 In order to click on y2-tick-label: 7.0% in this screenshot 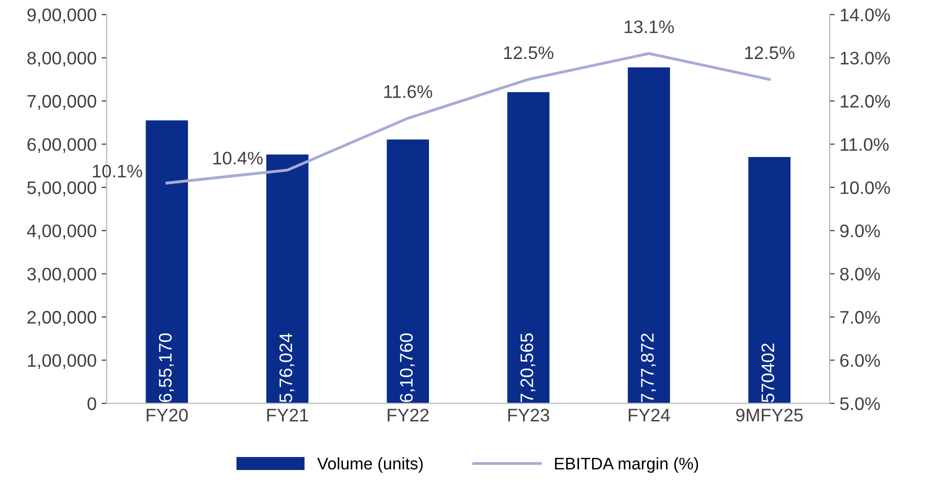, I will do `click(860, 317)`.